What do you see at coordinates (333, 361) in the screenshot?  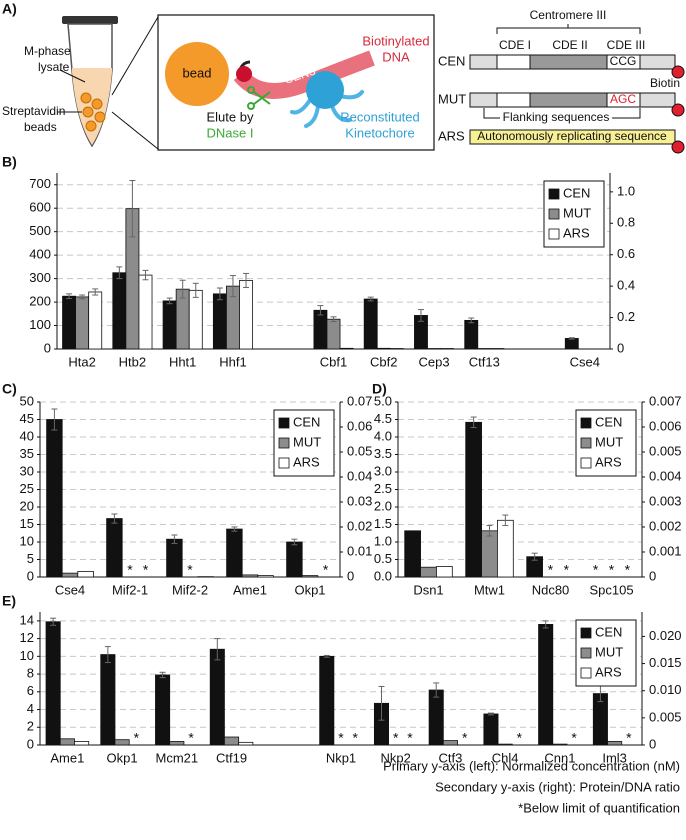 I see `x-tick-label: Cbf1` at bounding box center [333, 361].